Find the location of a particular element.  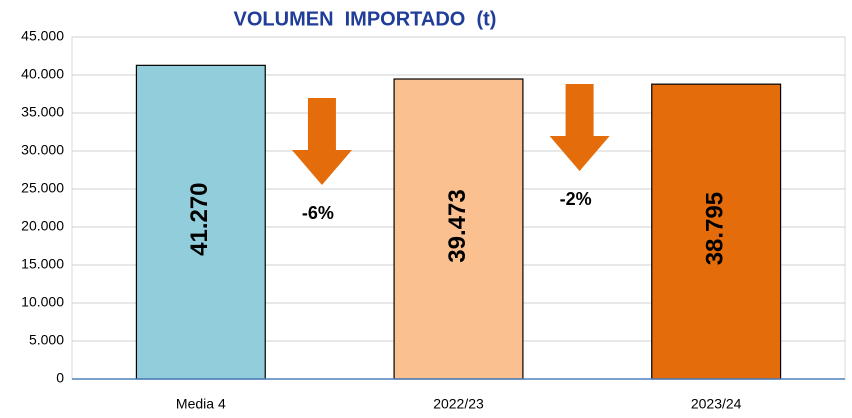

x-tick-label: Media 4 is located at coordinates (201, 404).